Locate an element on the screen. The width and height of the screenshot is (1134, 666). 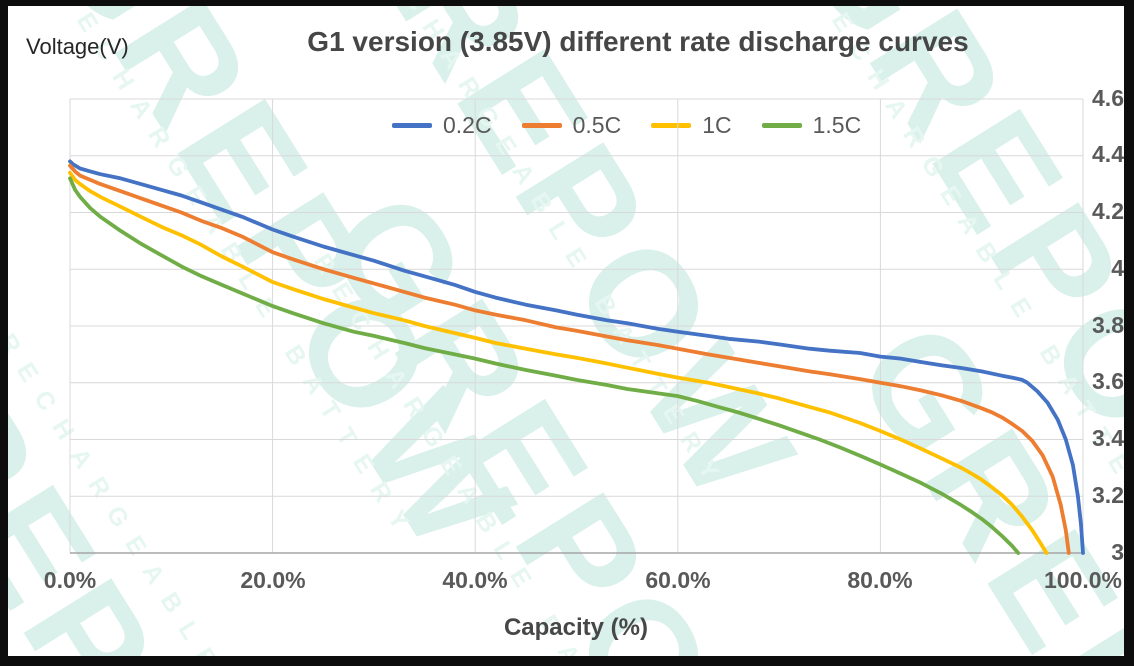
legend-label-0.5c: 0.5C is located at coordinates (597, 125).